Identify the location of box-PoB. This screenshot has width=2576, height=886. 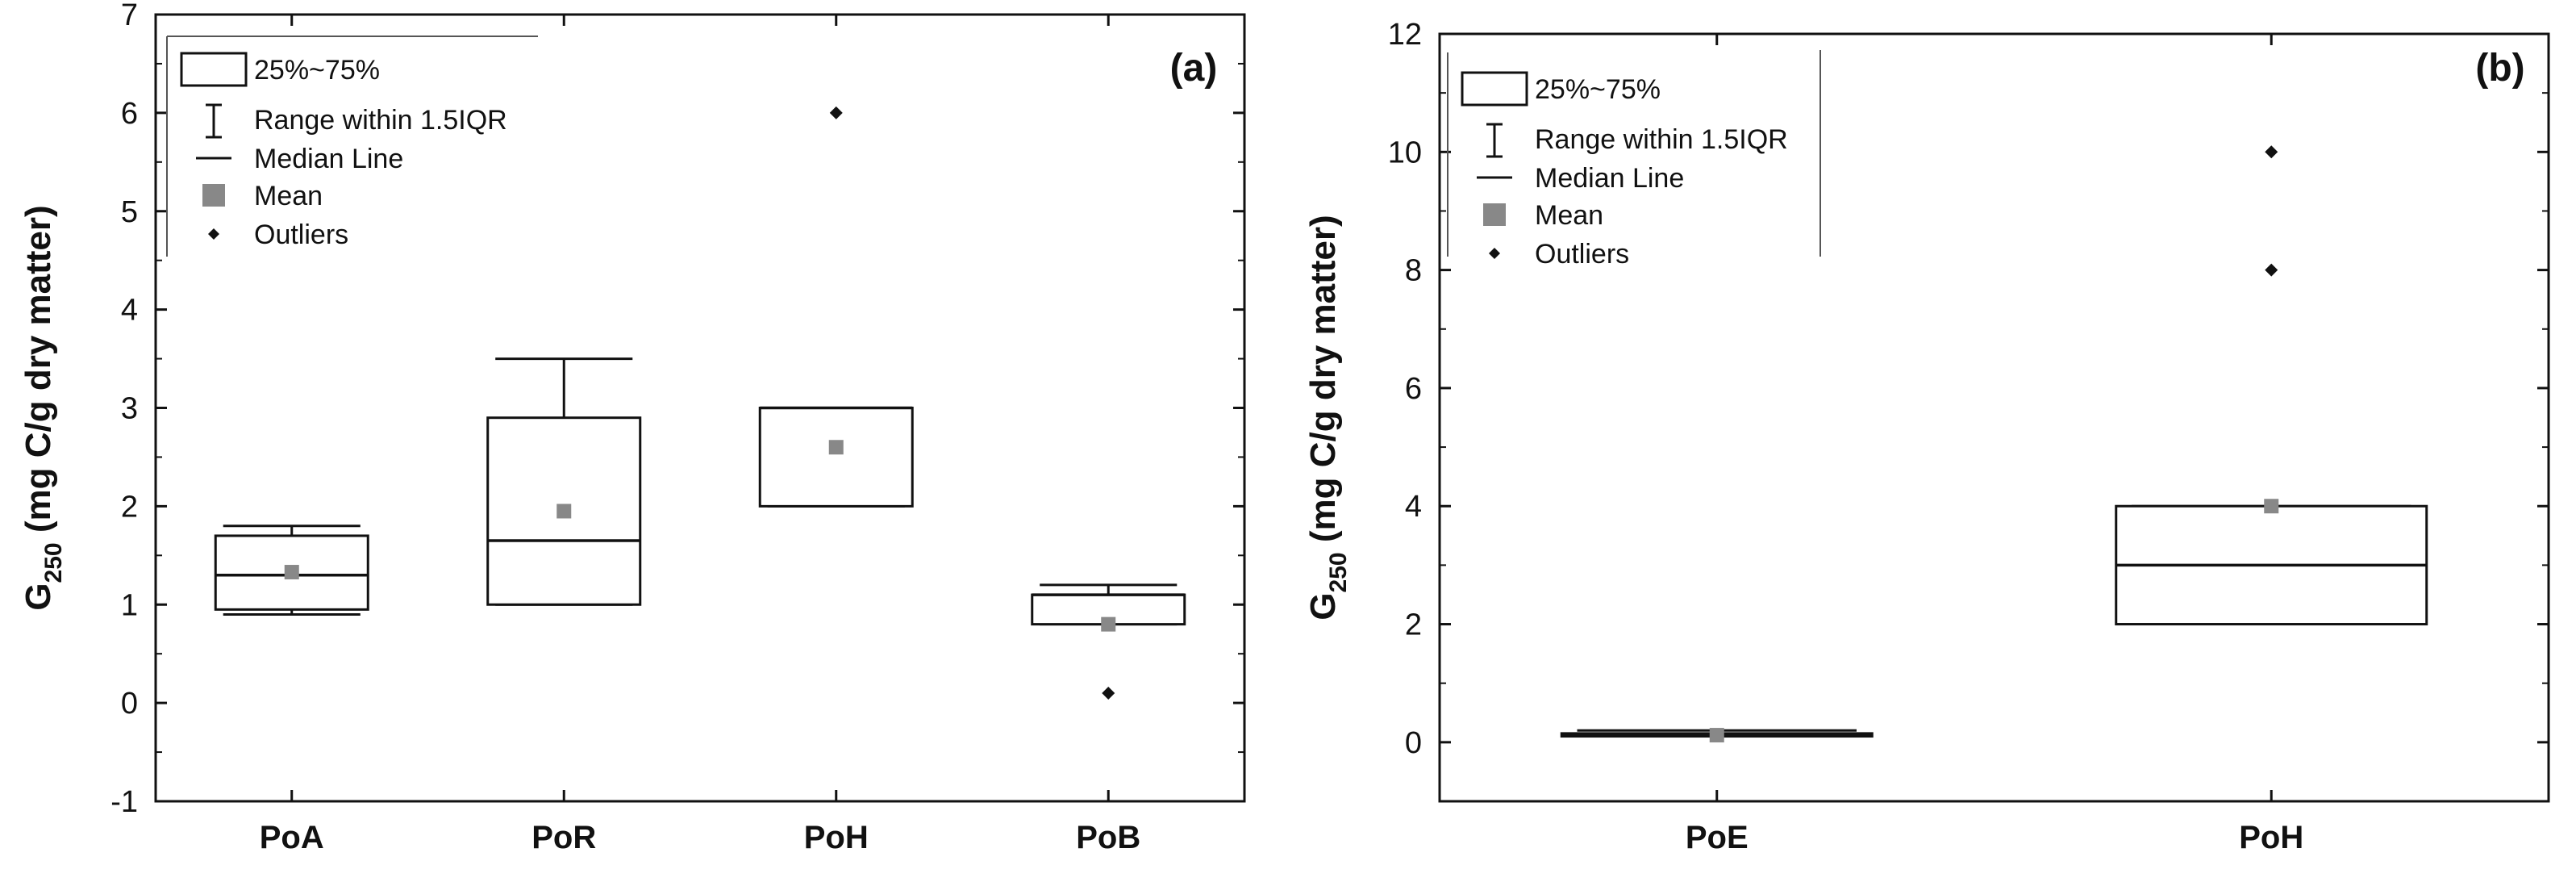
(1108, 641).